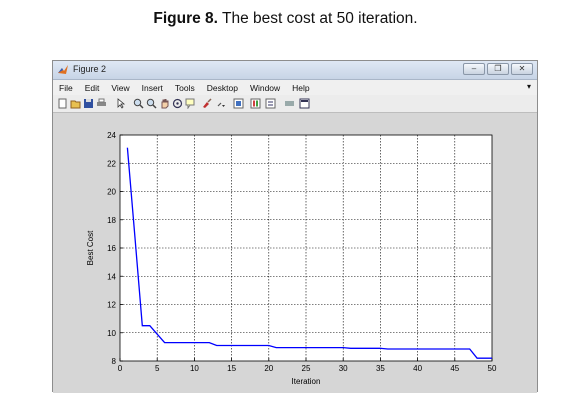 This screenshot has width=571, height=401. I want to click on menu-insert: Insert, so click(152, 87).